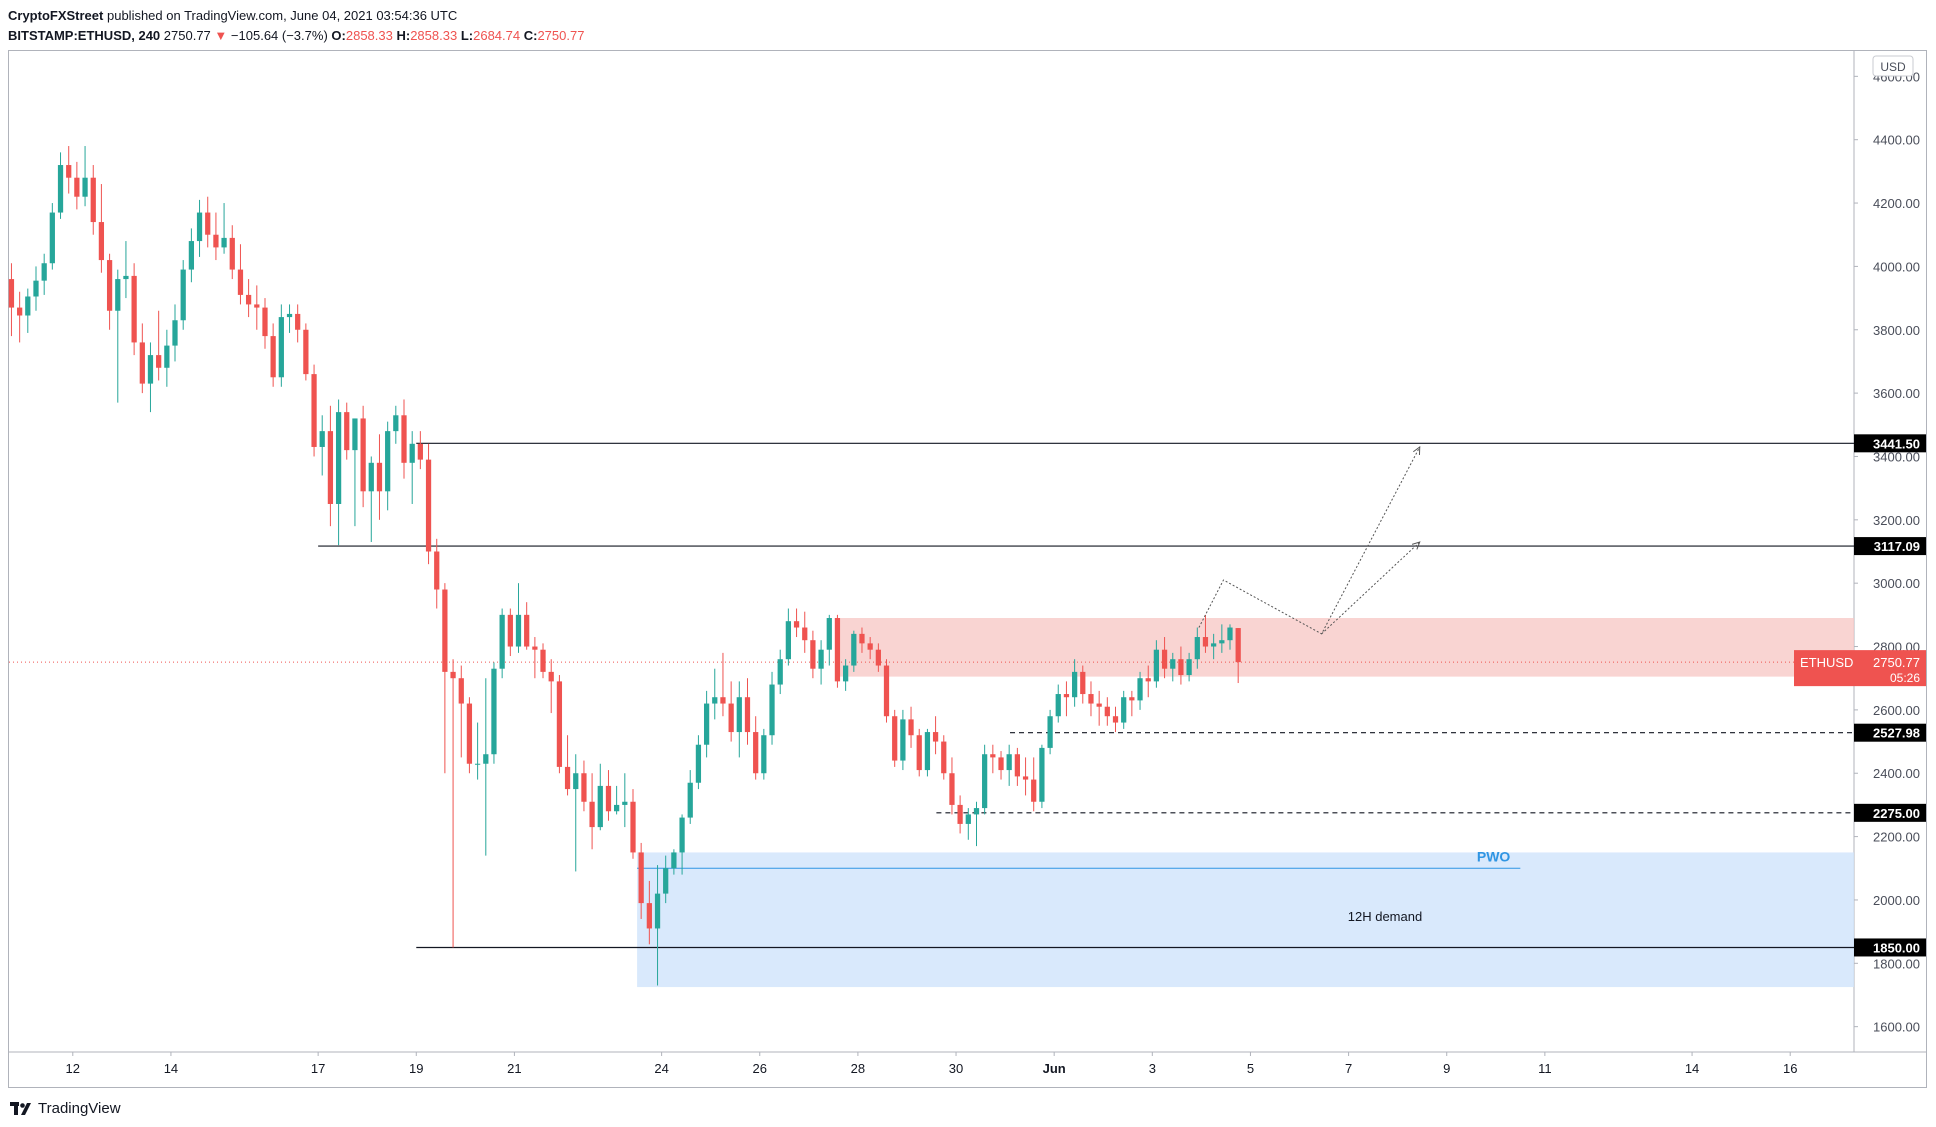  What do you see at coordinates (187, 35) in the screenshot?
I see `last-price: 2750.77` at bounding box center [187, 35].